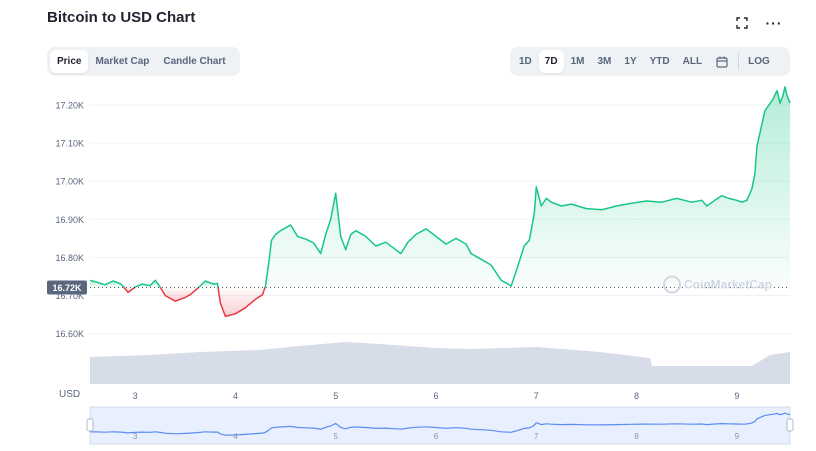  Describe the element at coordinates (739, 61) in the screenshot. I see `range-divider` at that location.